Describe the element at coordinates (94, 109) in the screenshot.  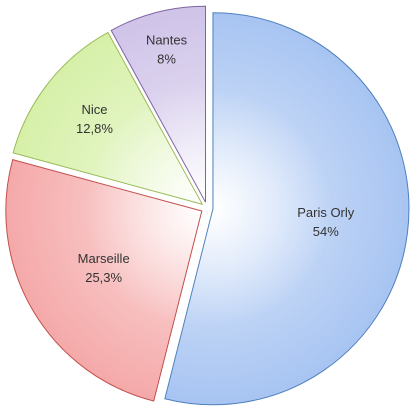
I see `slice-label: Nice` at that location.